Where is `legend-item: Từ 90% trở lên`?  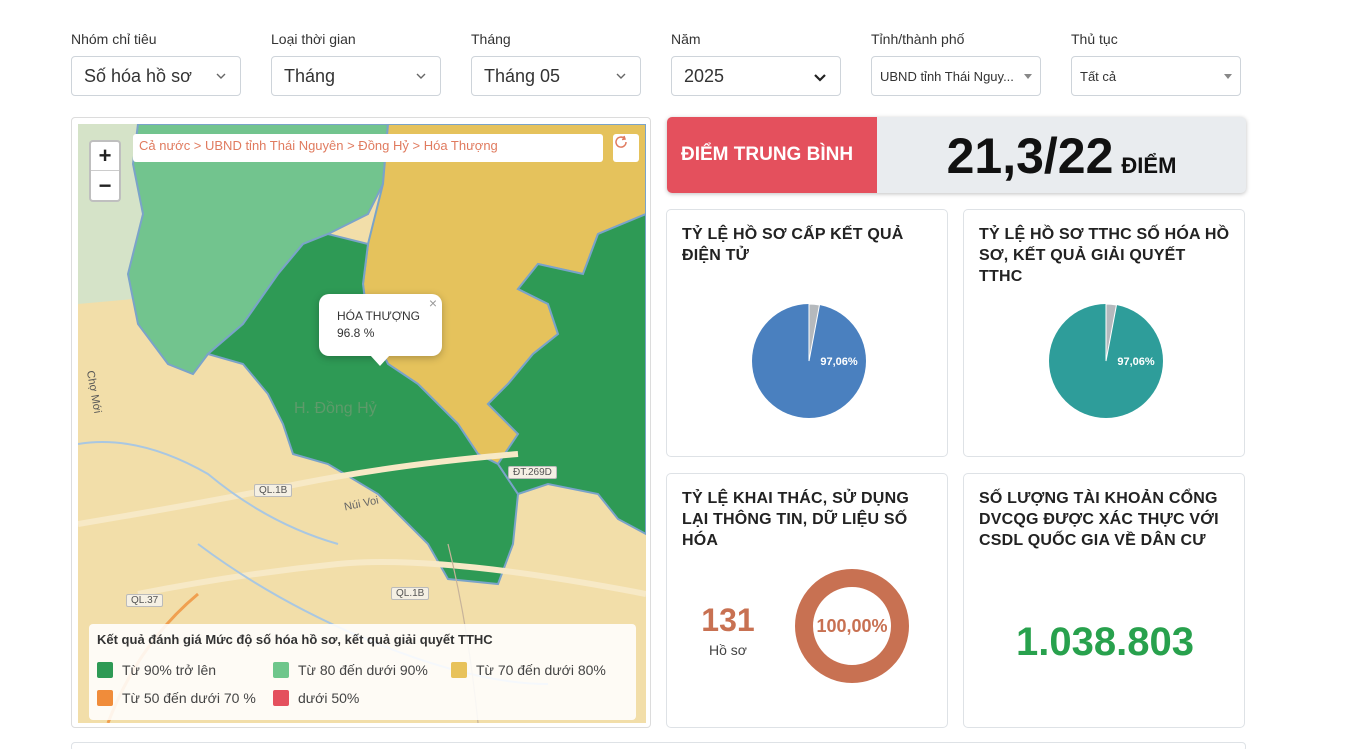
legend-item: Từ 90% trở lên is located at coordinates (185, 670).